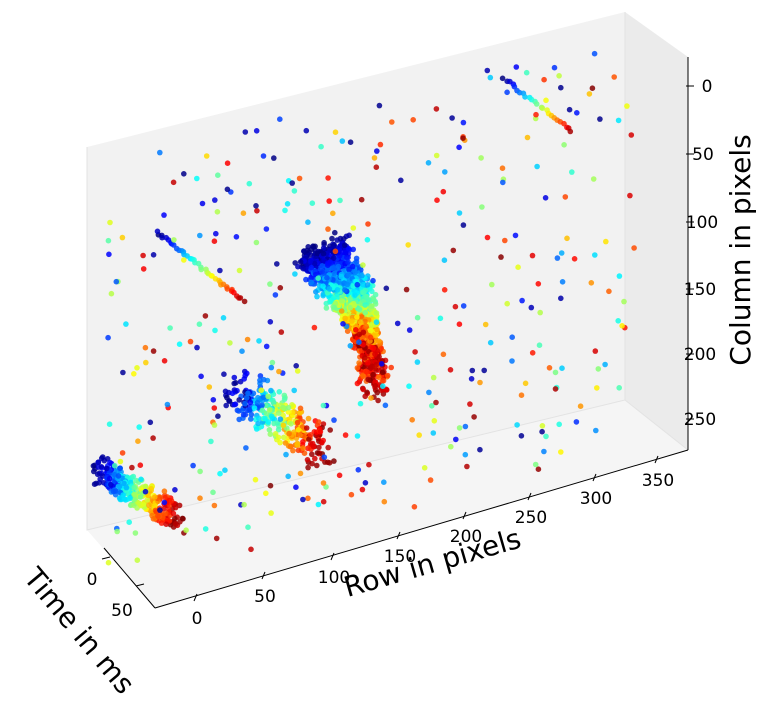 This screenshot has height=708, width=773. What do you see at coordinates (531, 518) in the screenshot?
I see `x-tick-label: 250` at bounding box center [531, 518].